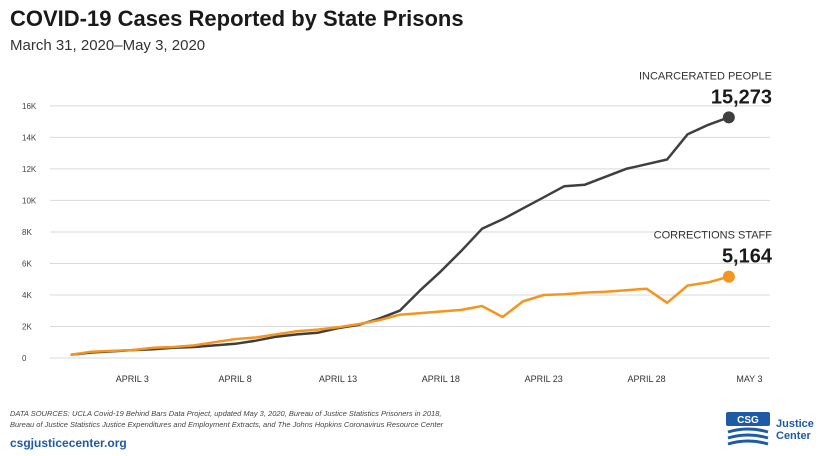  Describe the element at coordinates (27, 263) in the screenshot. I see `y-tick-label: 6K` at that location.